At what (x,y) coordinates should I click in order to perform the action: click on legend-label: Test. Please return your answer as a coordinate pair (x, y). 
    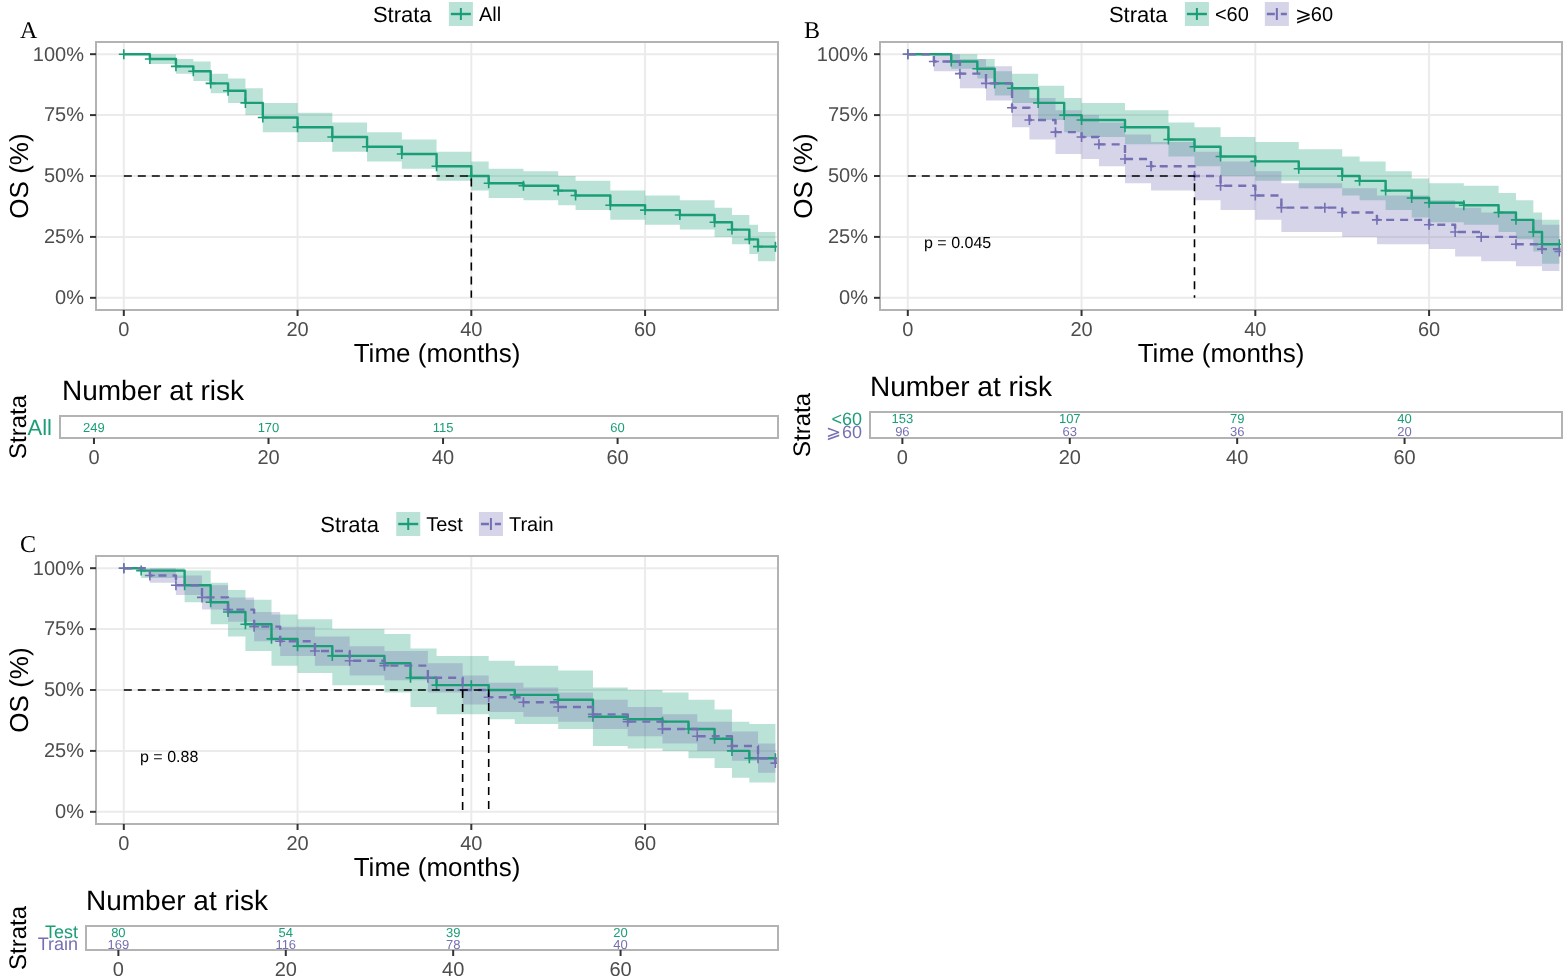
    Looking at the image, I should click on (445, 526).